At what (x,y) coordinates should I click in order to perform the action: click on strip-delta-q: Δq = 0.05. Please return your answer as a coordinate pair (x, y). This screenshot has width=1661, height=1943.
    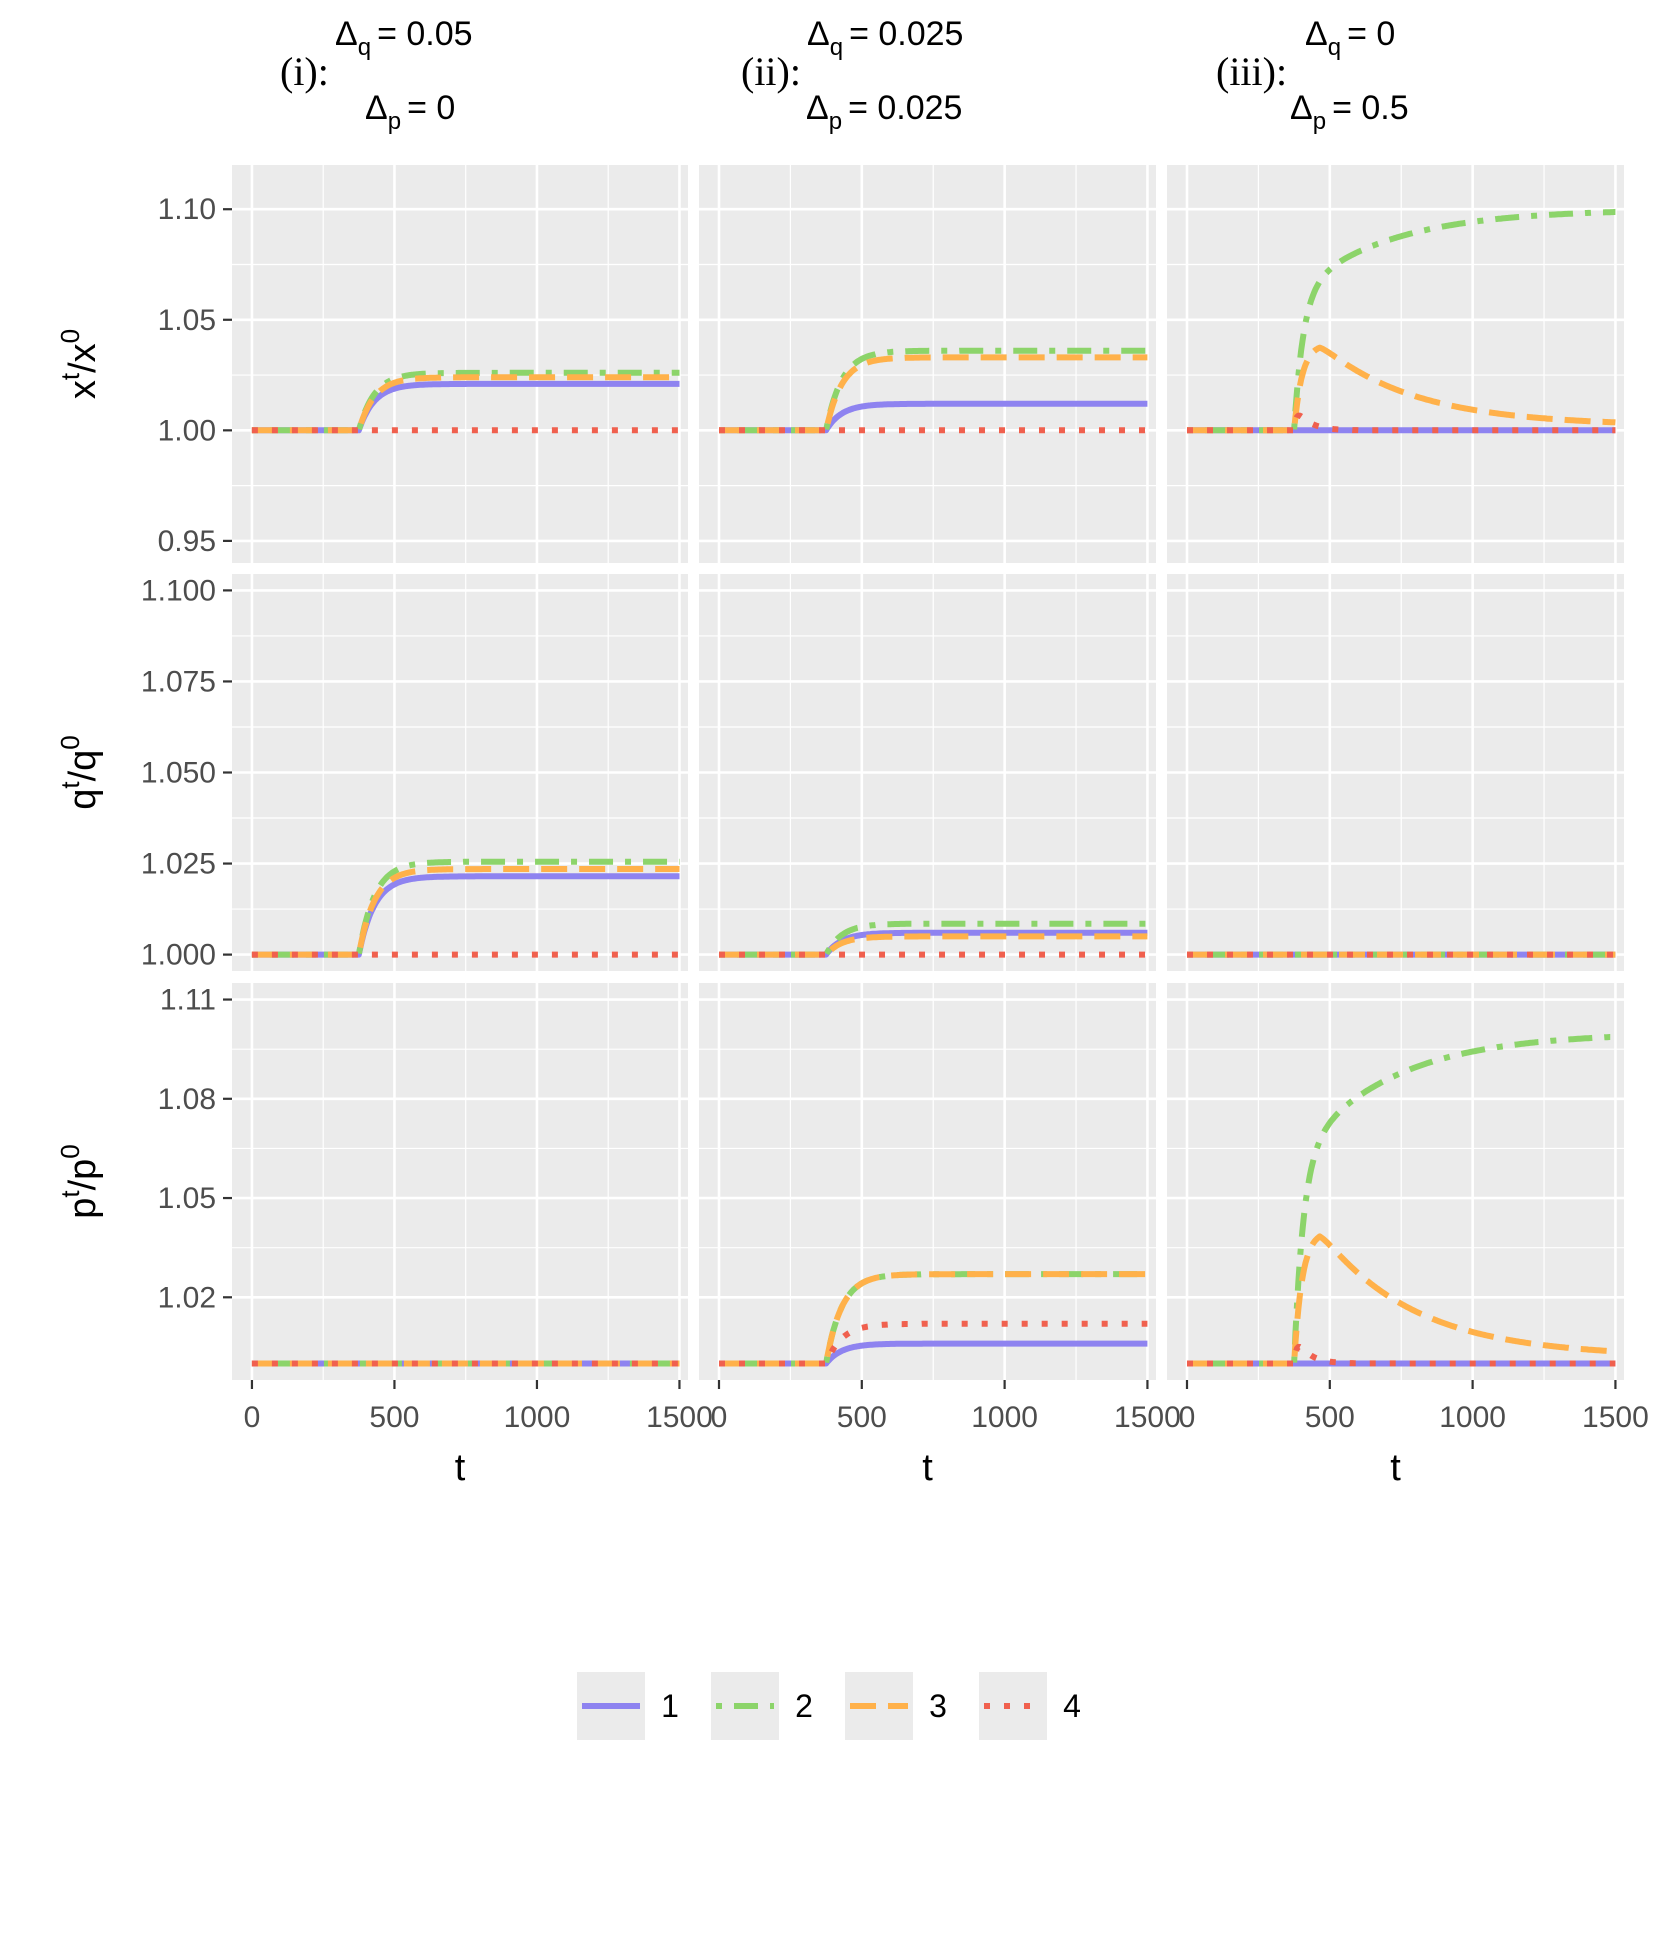
    Looking at the image, I should click on (404, 38).